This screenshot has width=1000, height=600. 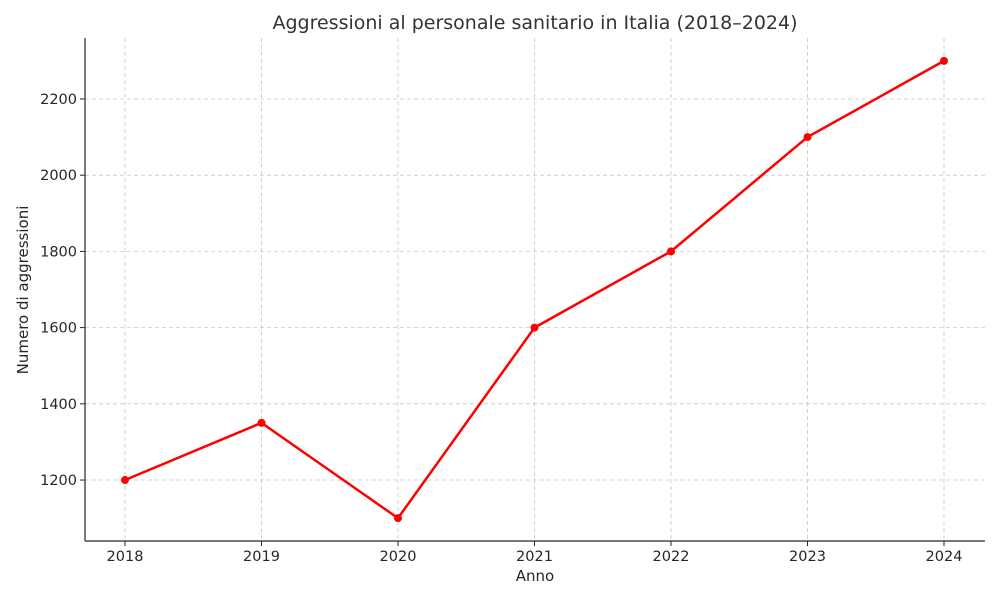 What do you see at coordinates (58, 252) in the screenshot?
I see `y-tick-label: 1800` at bounding box center [58, 252].